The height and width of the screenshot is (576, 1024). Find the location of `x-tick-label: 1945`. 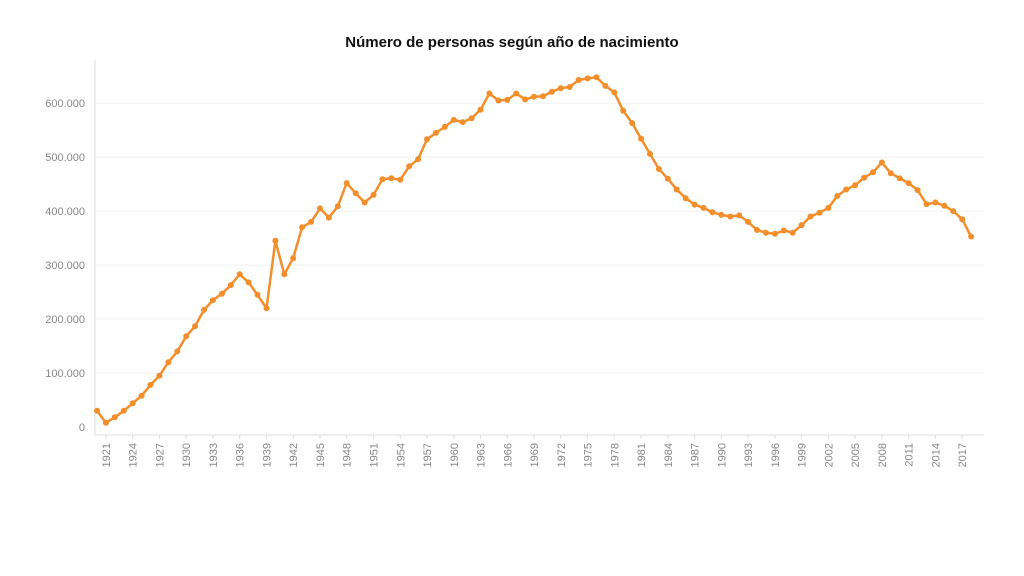

x-tick-label: 1945 is located at coordinates (321, 455).